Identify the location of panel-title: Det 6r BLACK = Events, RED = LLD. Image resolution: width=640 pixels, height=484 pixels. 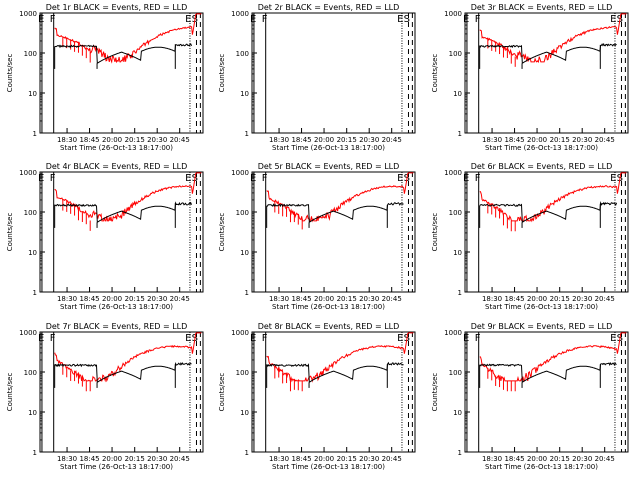
(542, 166).